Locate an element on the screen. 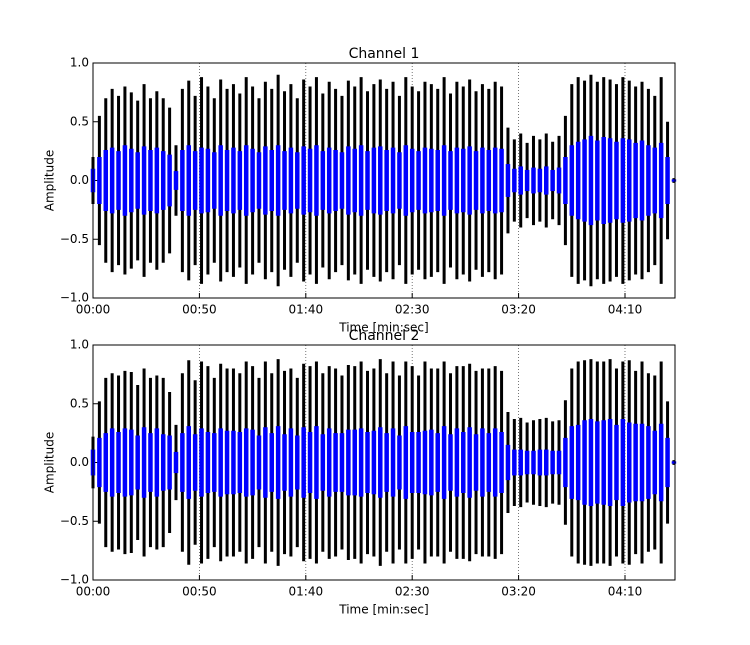 This screenshot has height=645, width=750. chart-title: Channel 2 is located at coordinates (384, 336).